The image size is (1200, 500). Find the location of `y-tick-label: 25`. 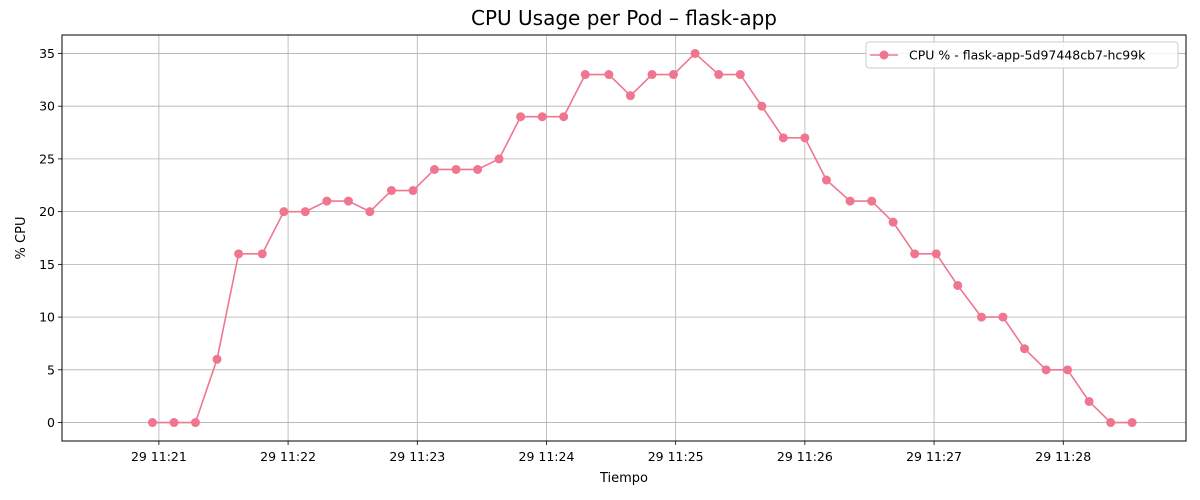

y-tick-label: 25 is located at coordinates (47, 158).